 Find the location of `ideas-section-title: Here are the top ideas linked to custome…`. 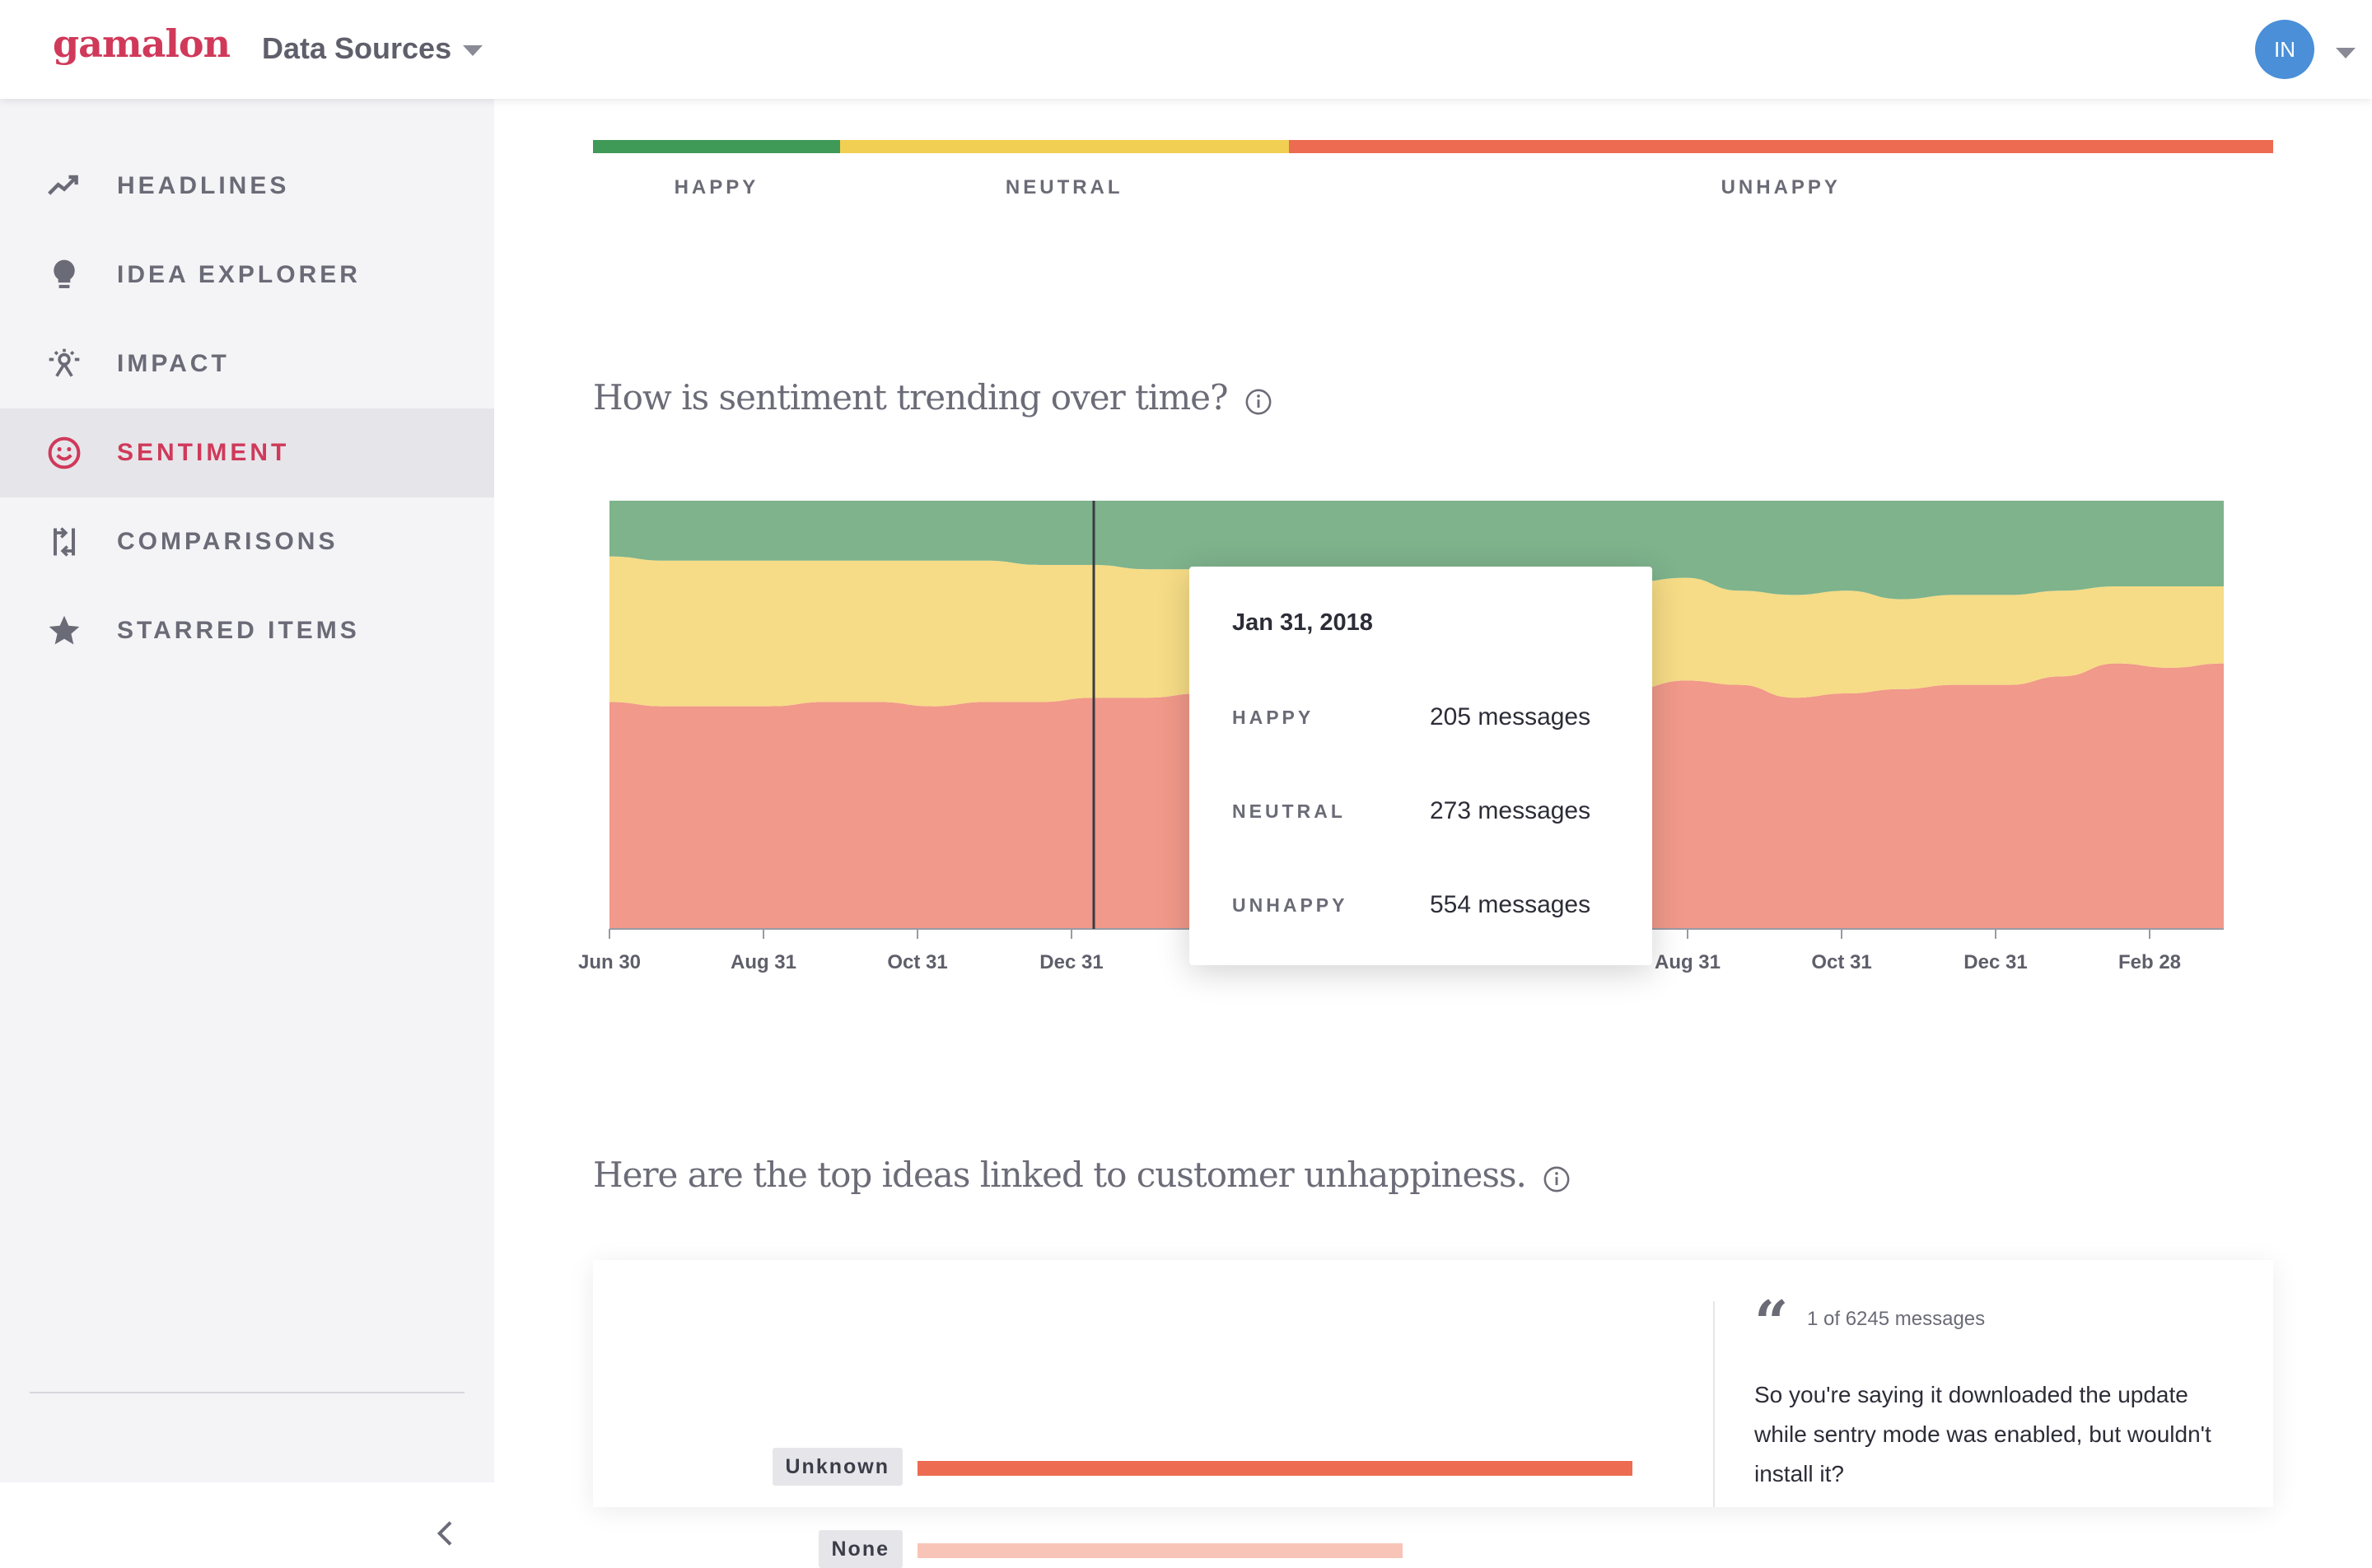

ideas-section-title: Here are the top ideas linked to custome… is located at coordinates (1082, 1175).